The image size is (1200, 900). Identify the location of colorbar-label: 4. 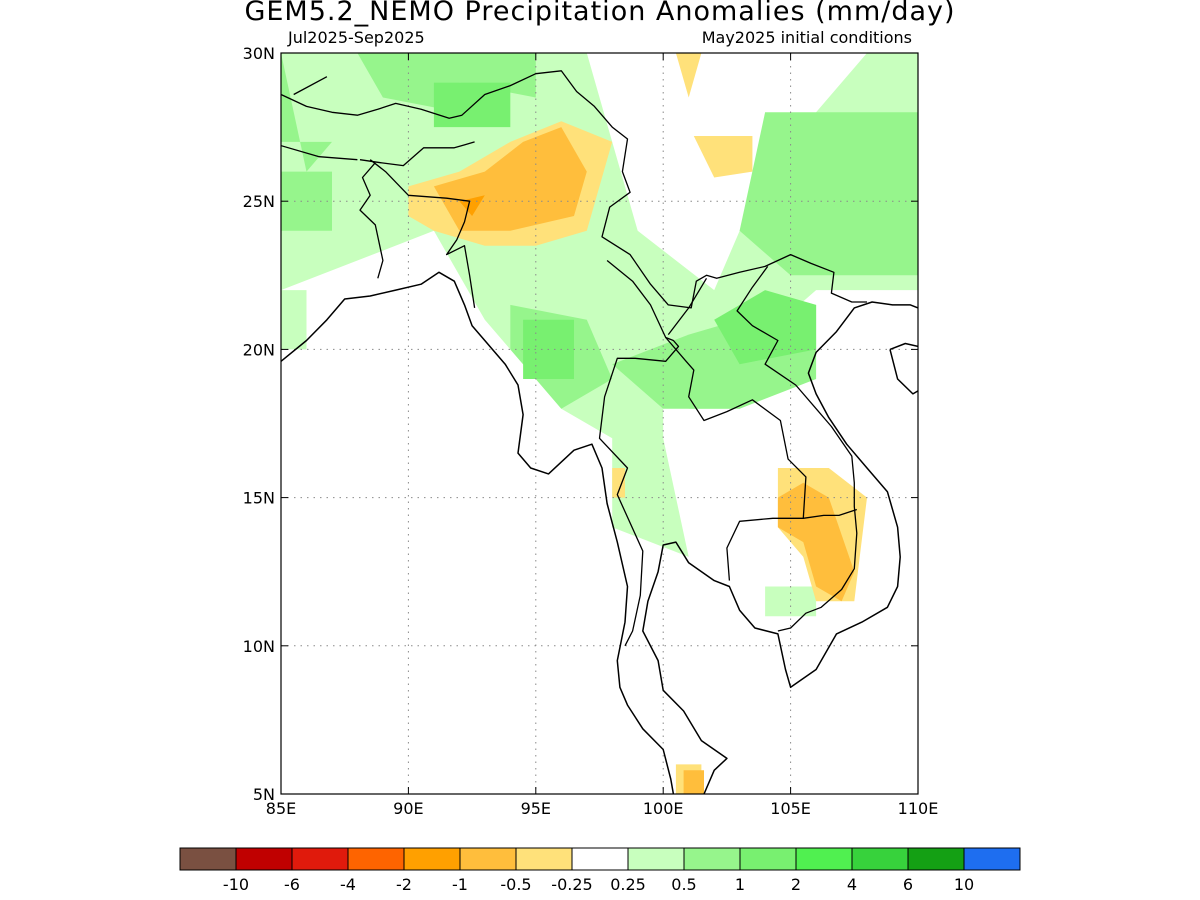
(852, 884).